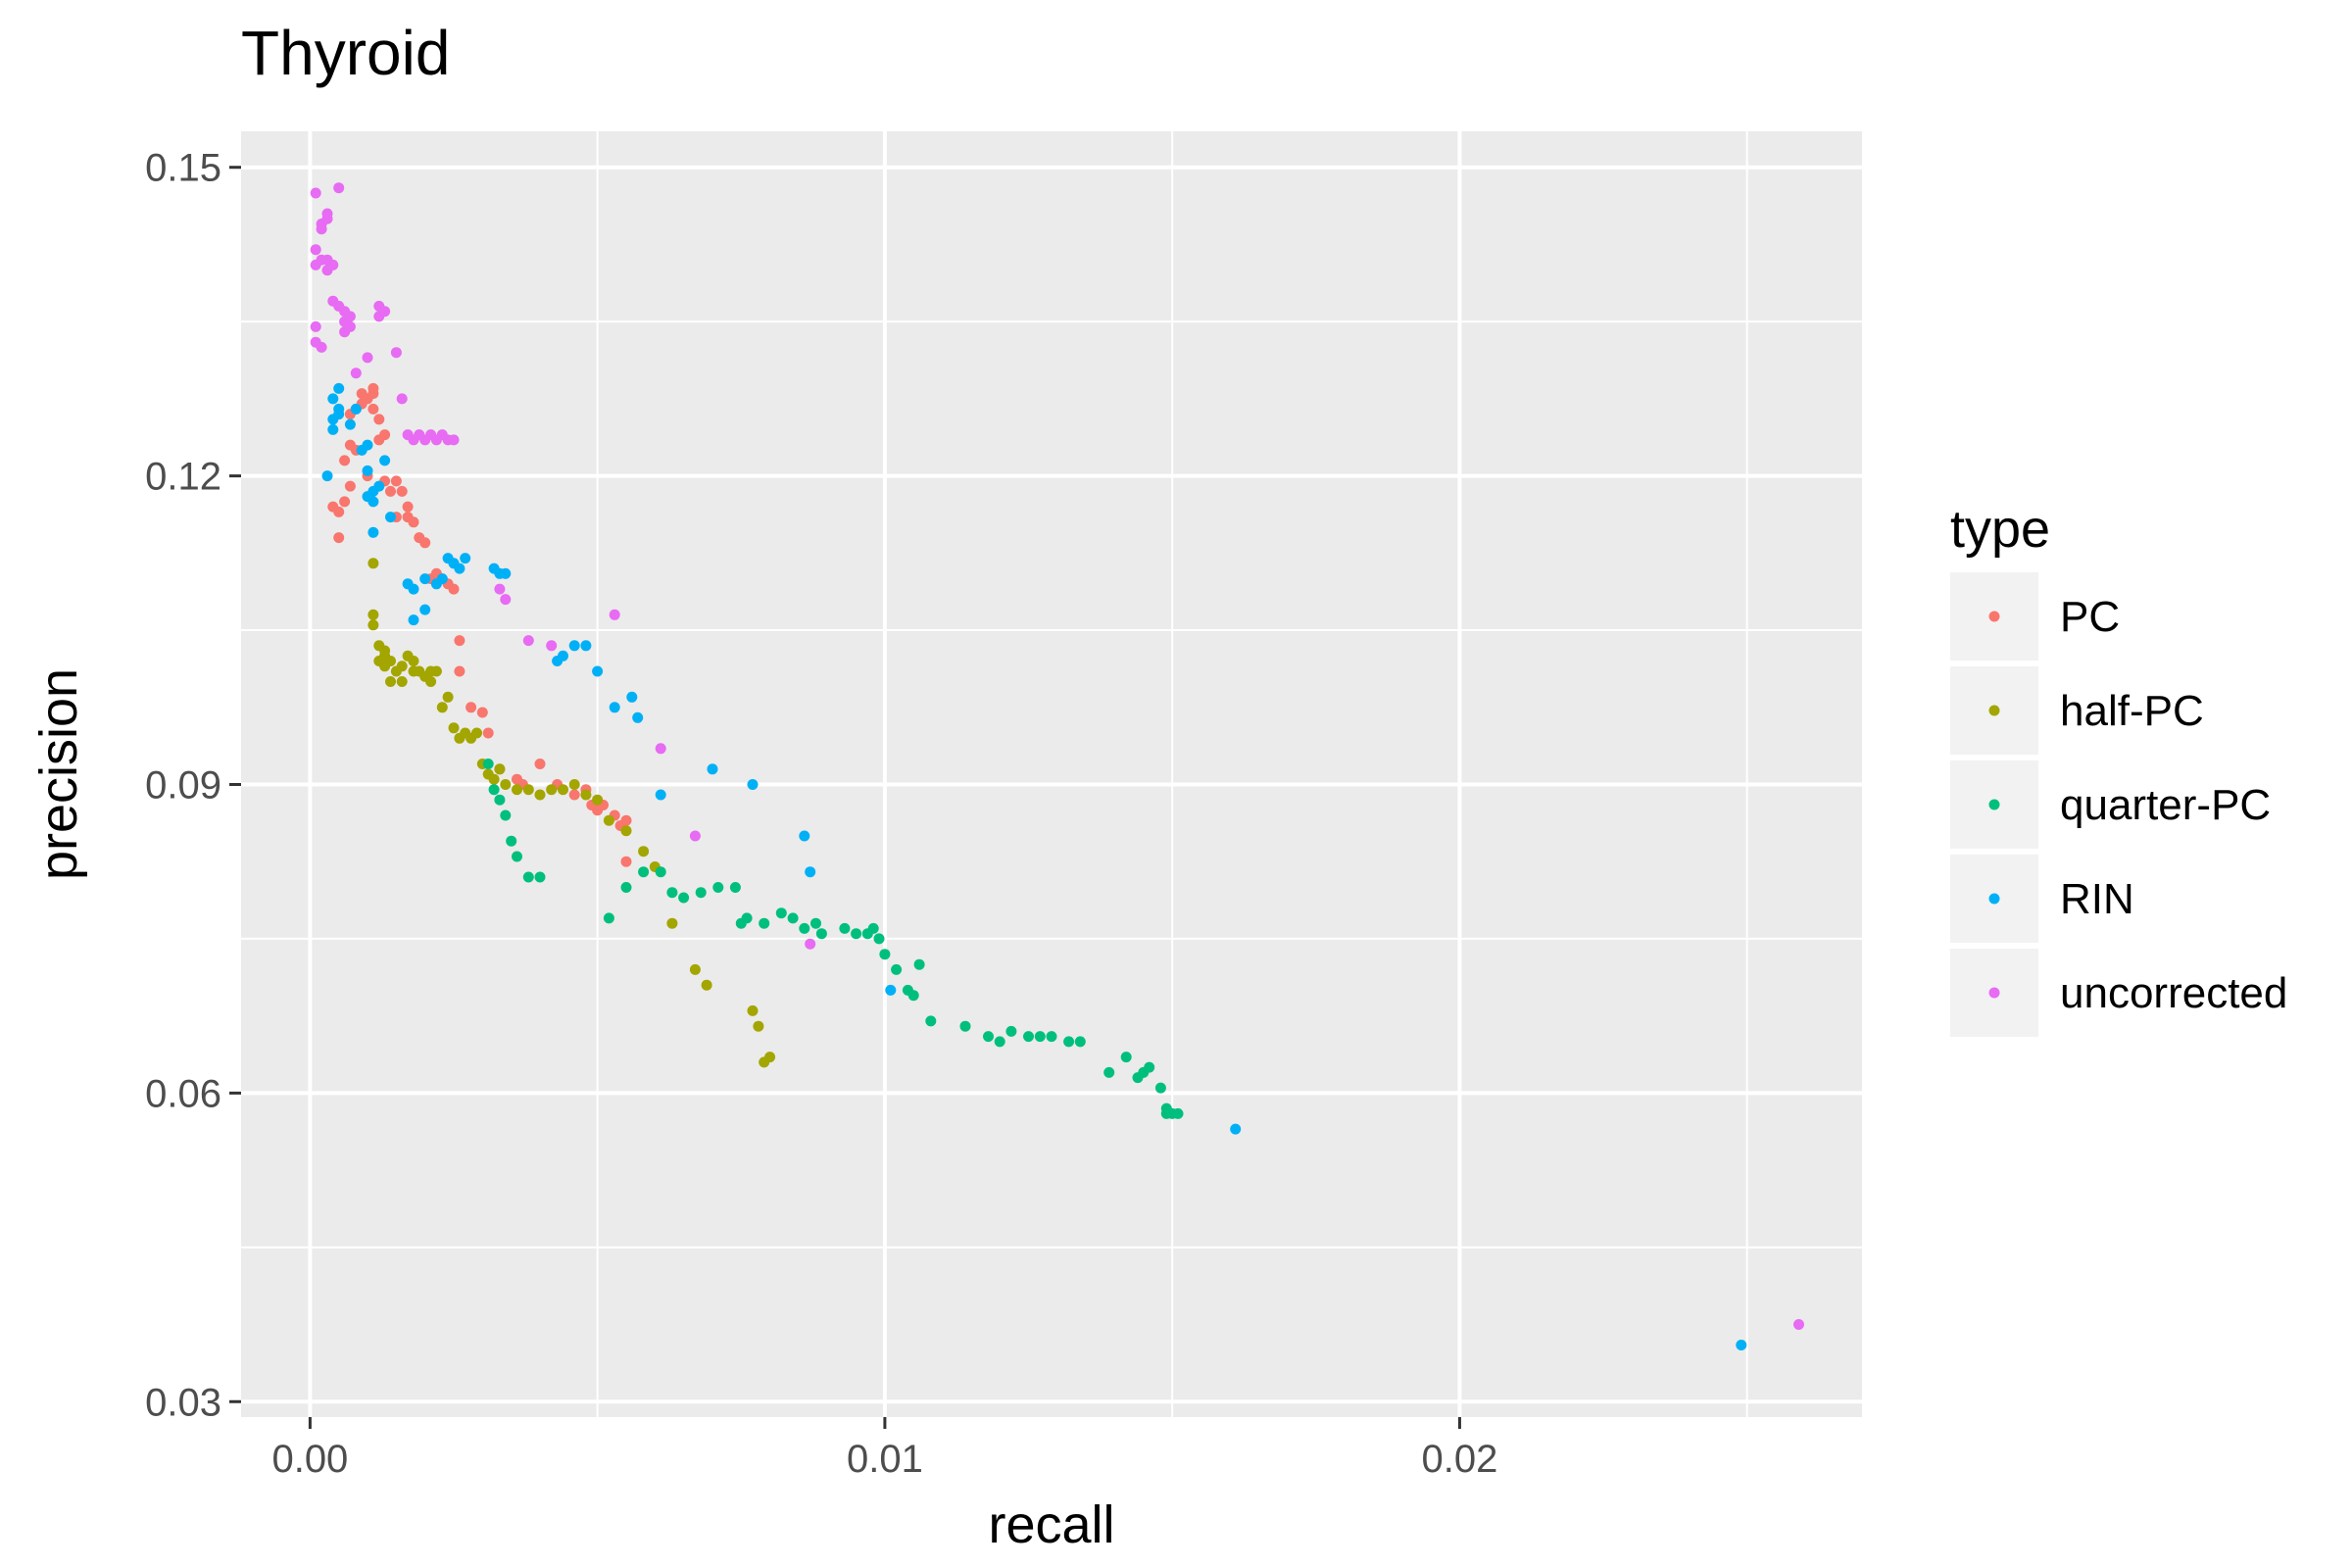 This screenshot has height=1568, width=2352. Describe the element at coordinates (183, 477) in the screenshot. I see `y-tick-label: 0.12` at that location.